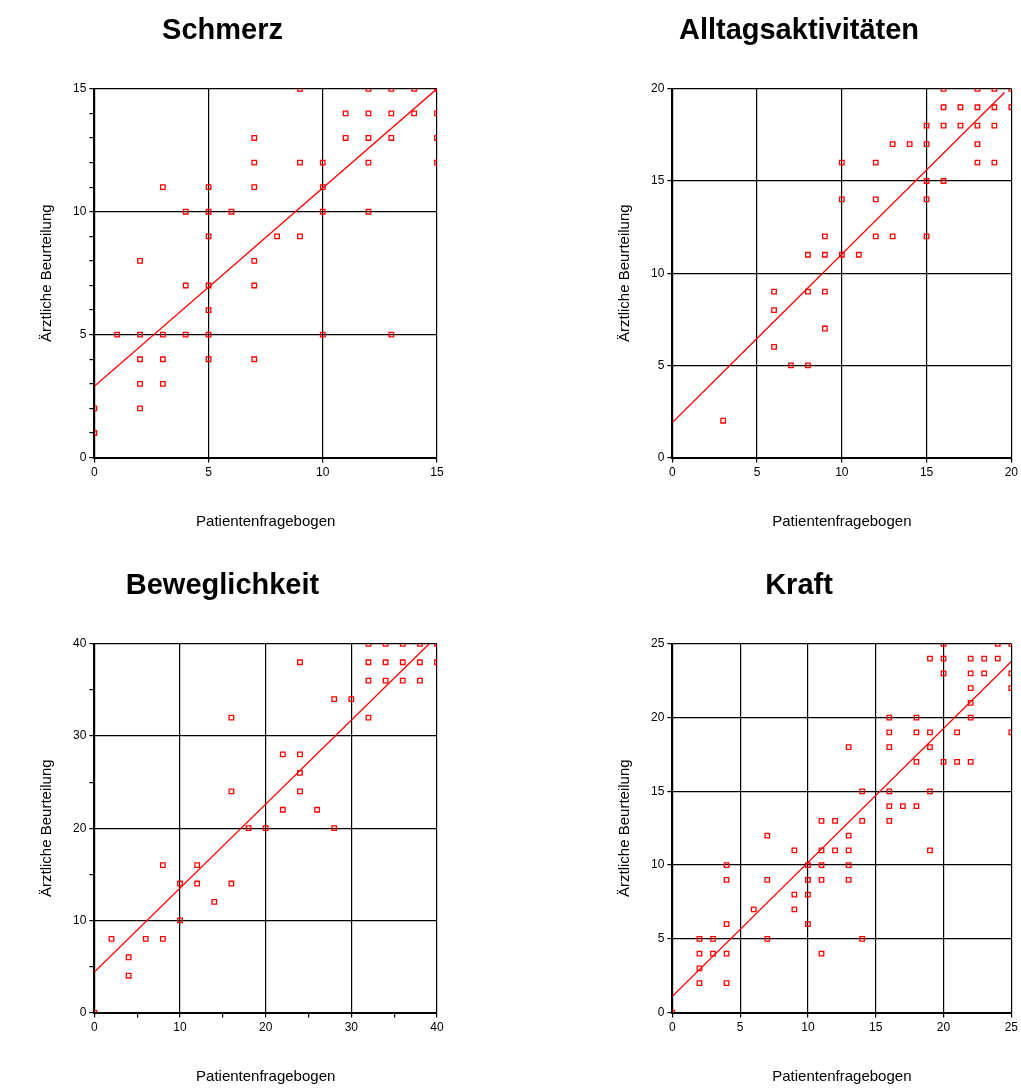 Image resolution: width=1021 pixels, height=1089 pixels. I want to click on y-tick-label: 30, so click(79, 735).